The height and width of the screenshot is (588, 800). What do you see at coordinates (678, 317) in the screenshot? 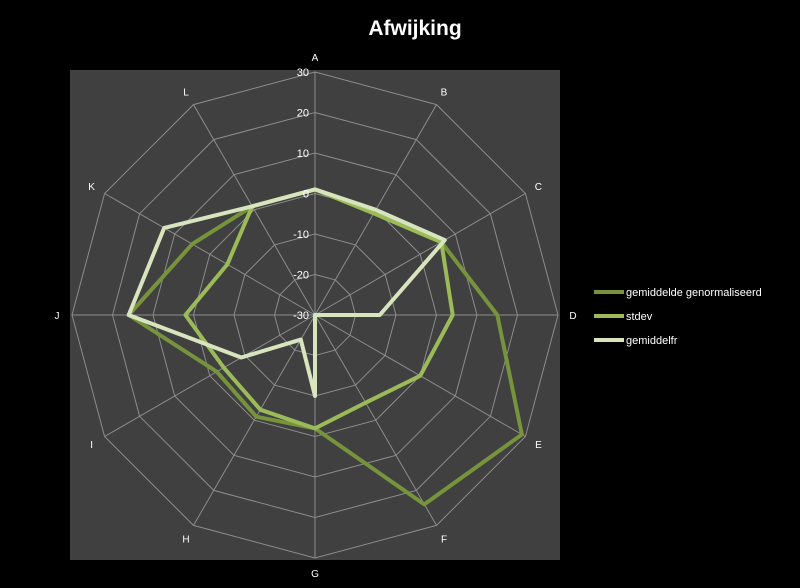
I see `legend: gemiddelde genormaliseerd stdev gemiddelfr` at bounding box center [678, 317].